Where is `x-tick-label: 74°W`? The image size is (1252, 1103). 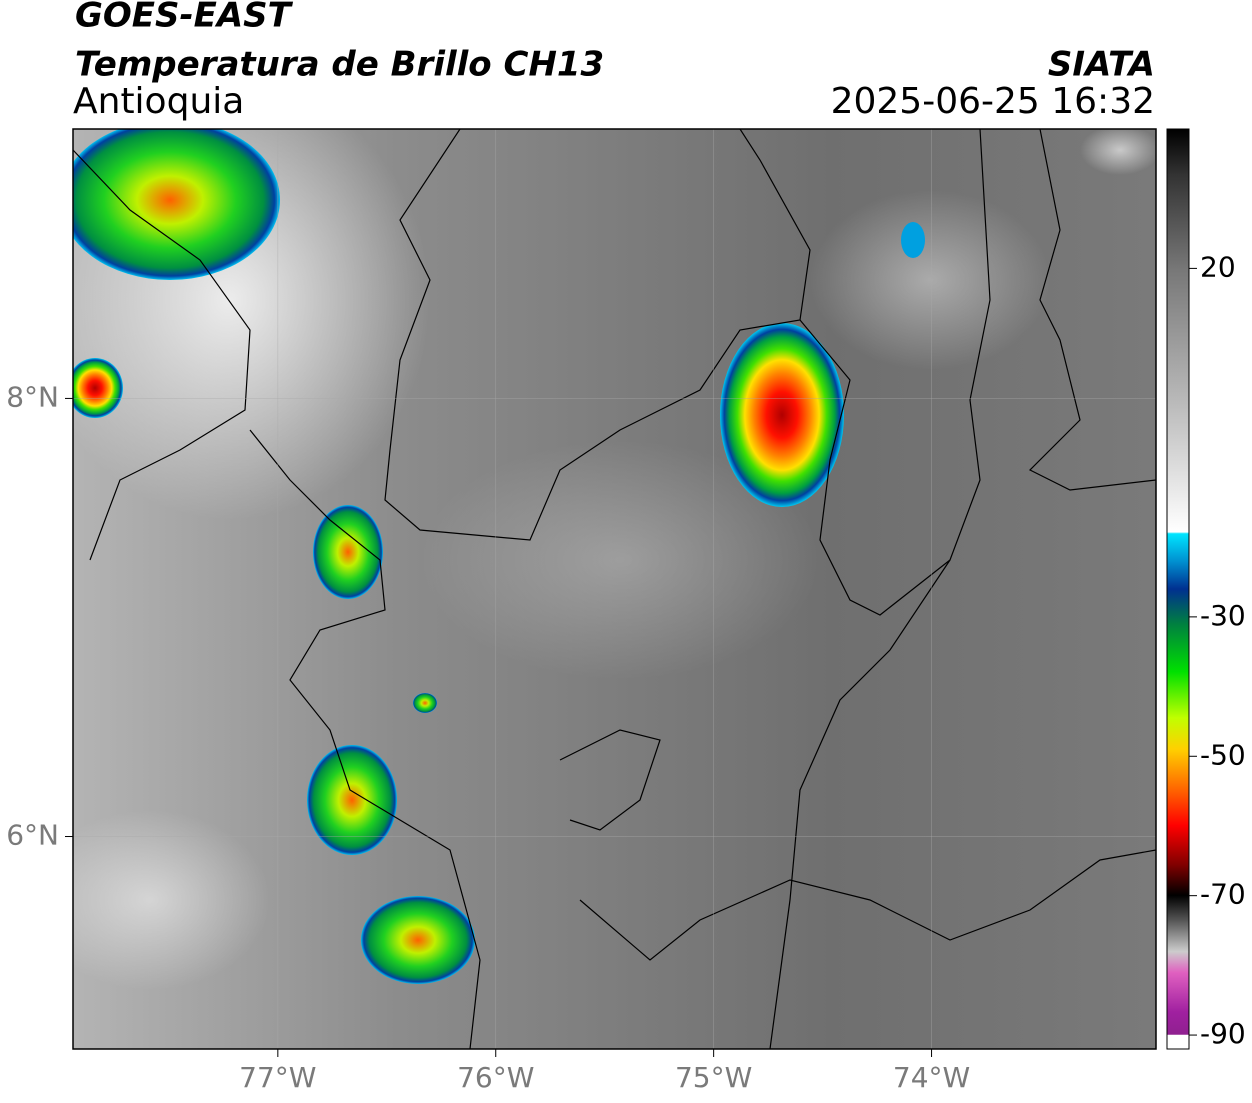
x-tick-label: 74°W is located at coordinates (931, 1077).